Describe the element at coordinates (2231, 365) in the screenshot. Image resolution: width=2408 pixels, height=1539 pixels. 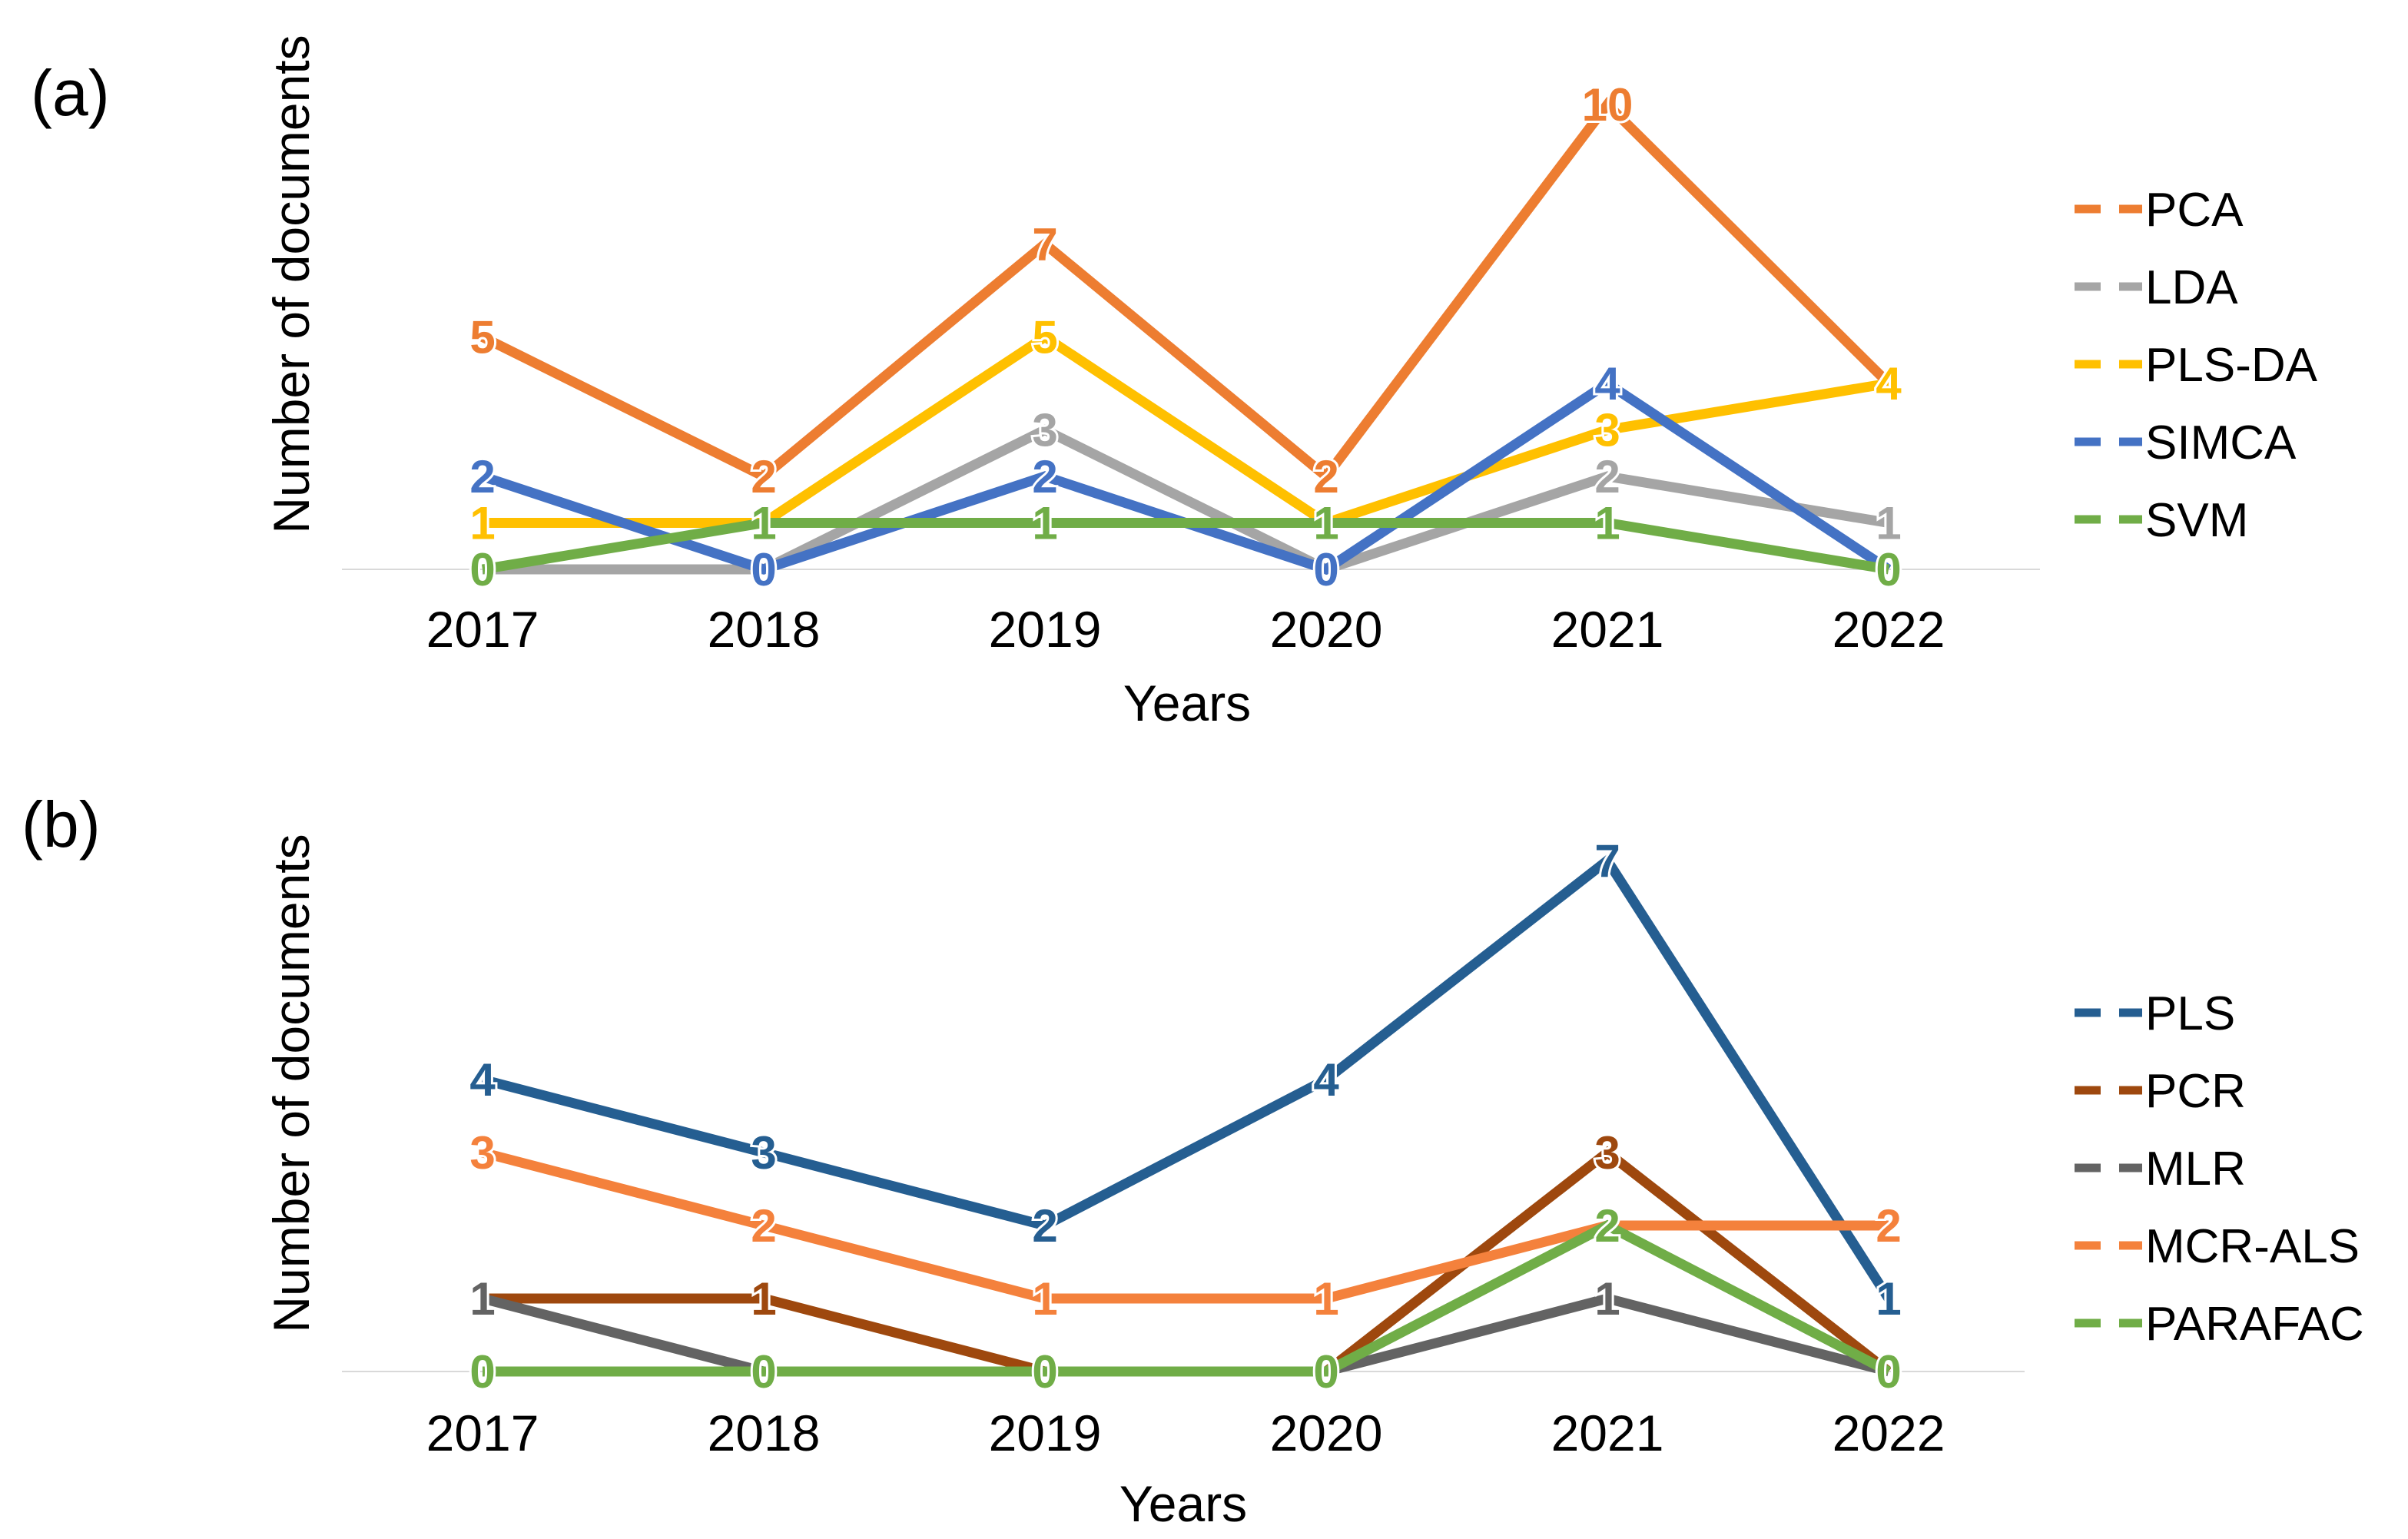
I see `legend-label: PLS-DA` at that location.